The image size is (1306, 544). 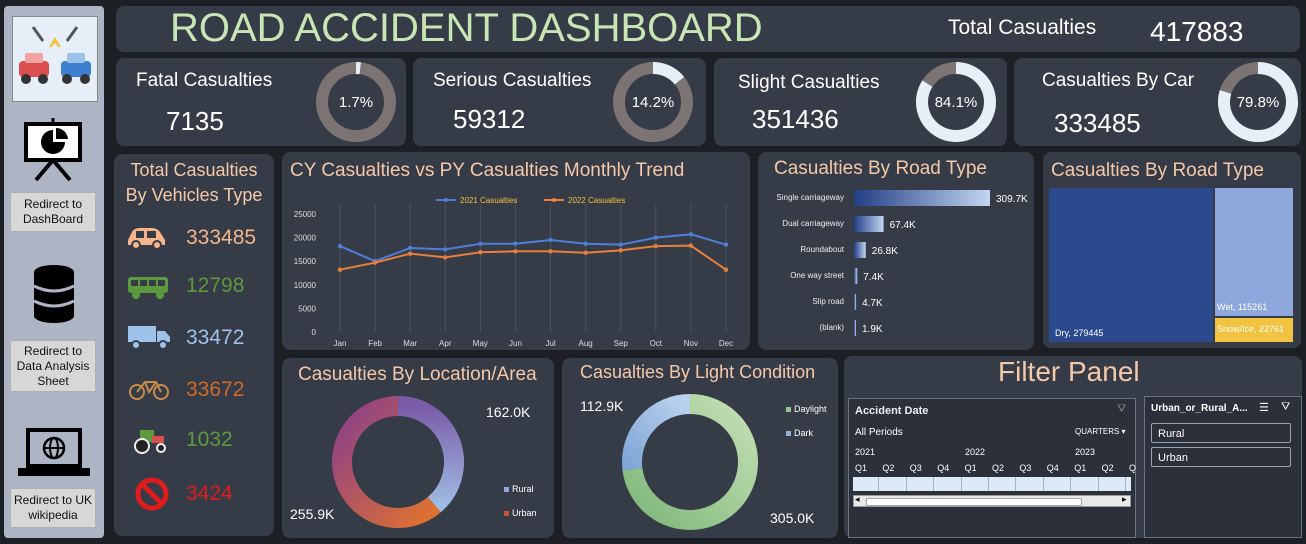 I want to click on timeline-quarter-label: Q3, so click(x=1025, y=468).